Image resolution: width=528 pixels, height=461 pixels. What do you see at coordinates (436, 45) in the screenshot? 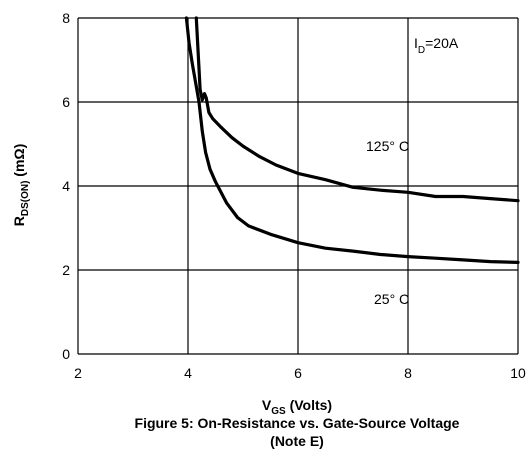
I see `condition-label: ID=20A` at bounding box center [436, 45].